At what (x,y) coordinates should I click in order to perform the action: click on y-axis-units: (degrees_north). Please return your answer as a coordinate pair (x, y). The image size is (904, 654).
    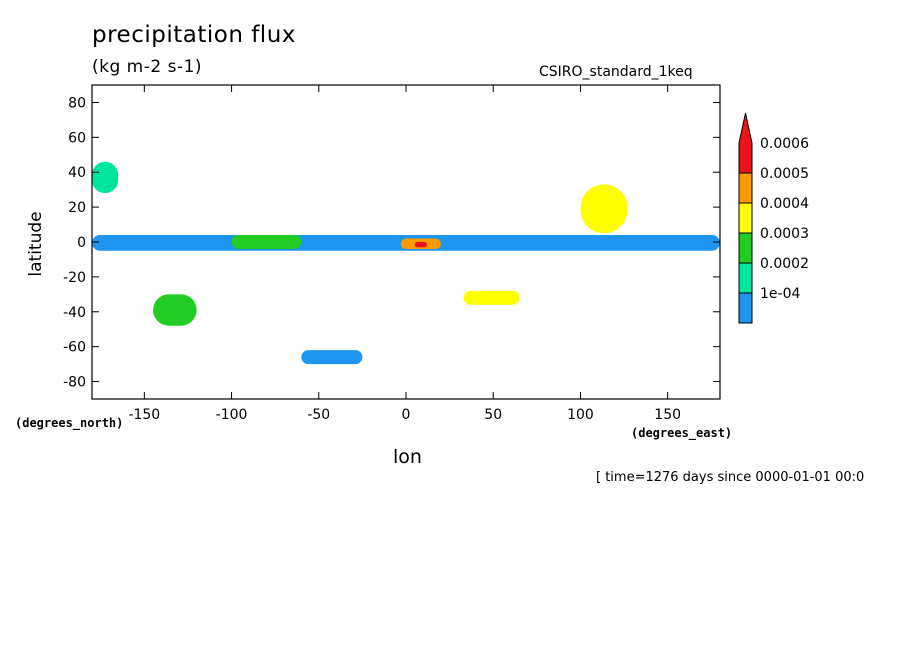
    Looking at the image, I should click on (69, 423).